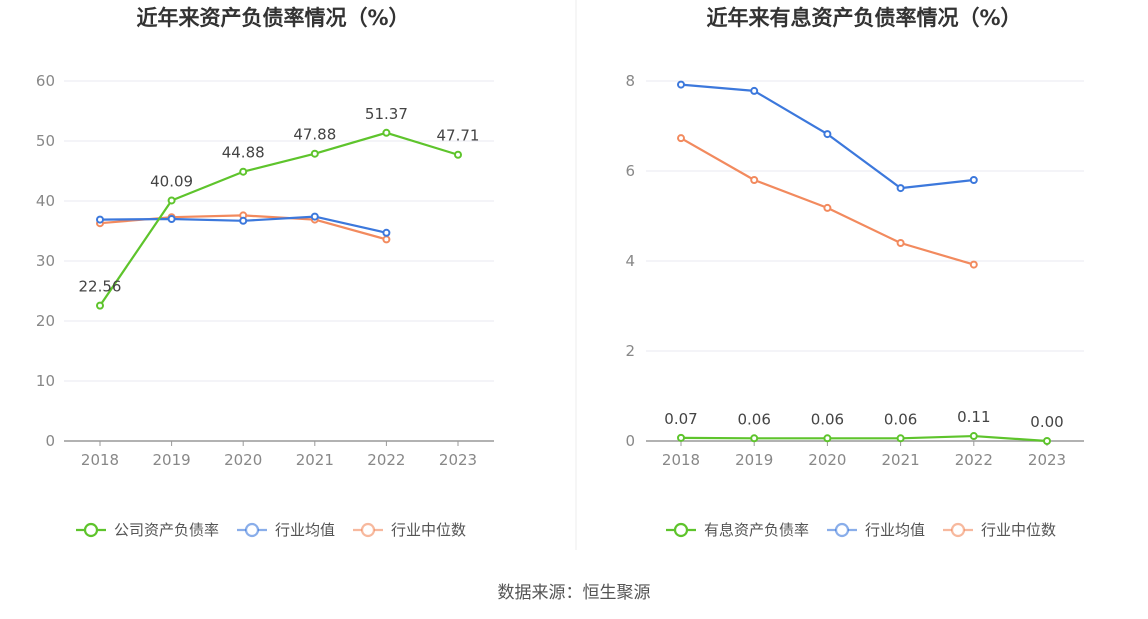 This screenshot has height=619, width=1148. I want to click on chart-title: 近年来资产负债率情况（%）, so click(272, 18).